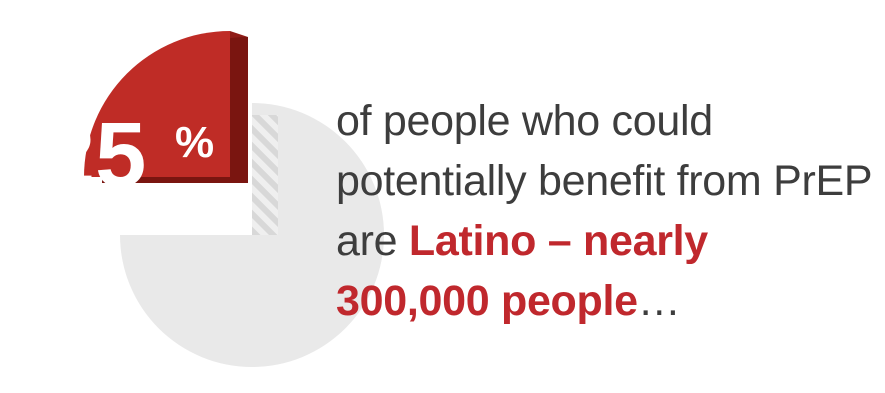 Image resolution: width=885 pixels, height=393 pixels. What do you see at coordinates (524, 121) in the screenshot?
I see `caption-line-1: of people who could` at bounding box center [524, 121].